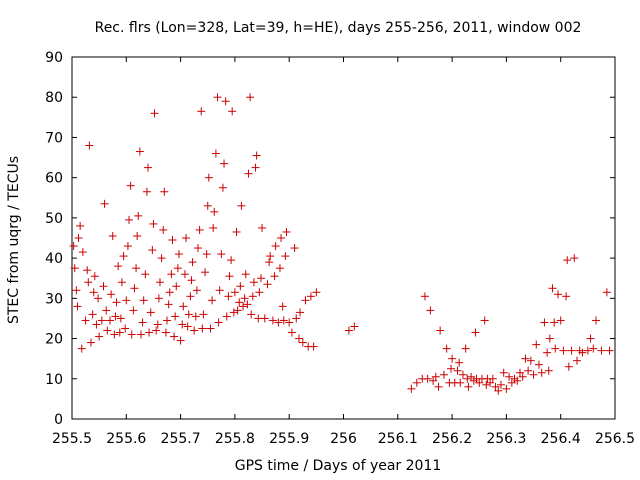 The width and height of the screenshot is (640, 480). What do you see at coordinates (54, 58) in the screenshot?
I see `y-tick-label: 90` at bounding box center [54, 58].